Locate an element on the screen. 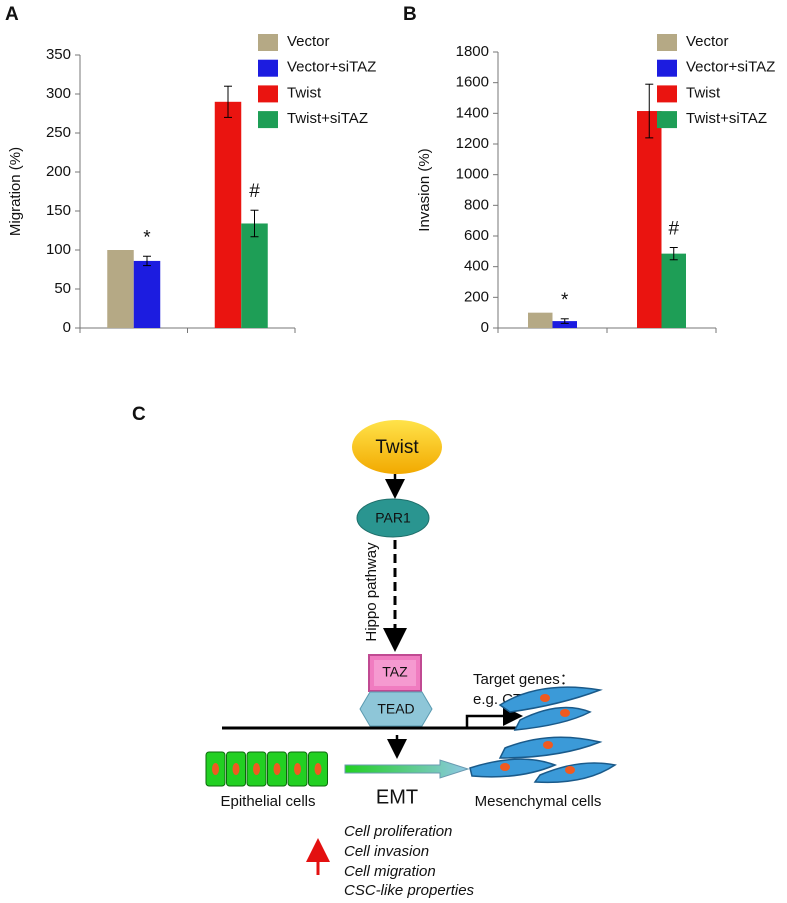 The width and height of the screenshot is (787, 903). y-axis-label: Migration (%) is located at coordinates (15, 191).